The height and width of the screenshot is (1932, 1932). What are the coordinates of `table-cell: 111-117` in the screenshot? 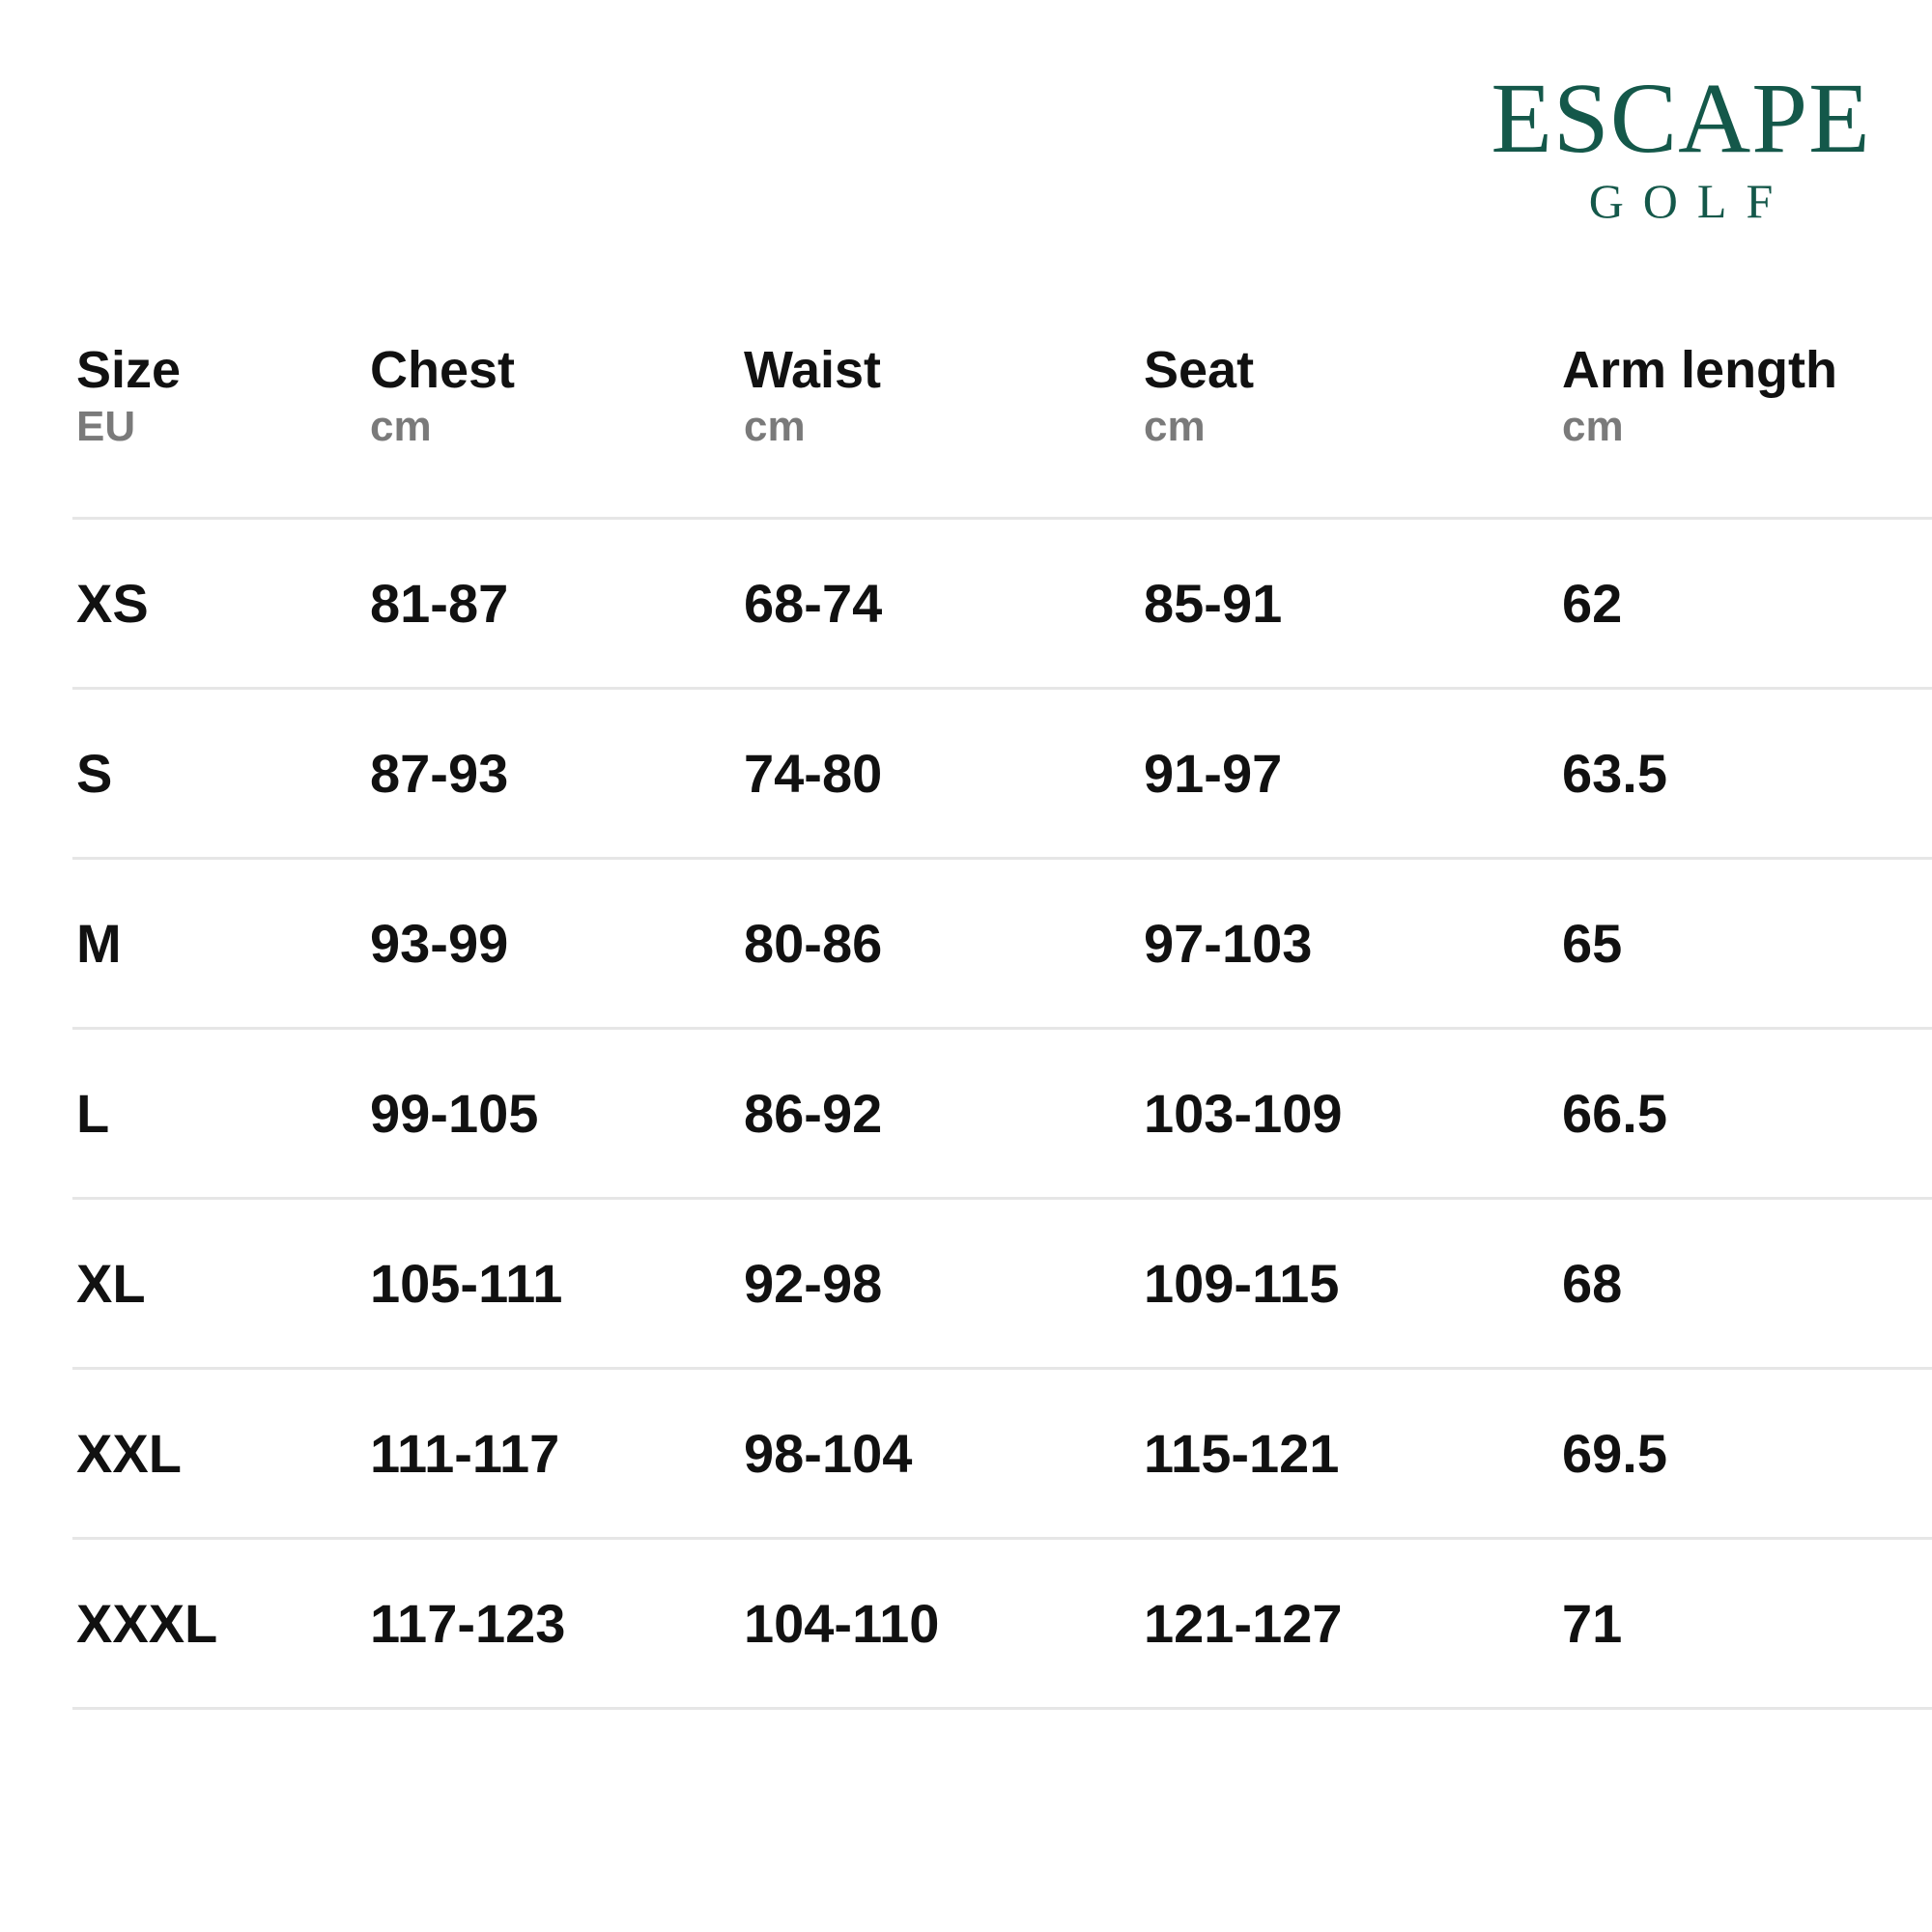 It's located at (465, 1453).